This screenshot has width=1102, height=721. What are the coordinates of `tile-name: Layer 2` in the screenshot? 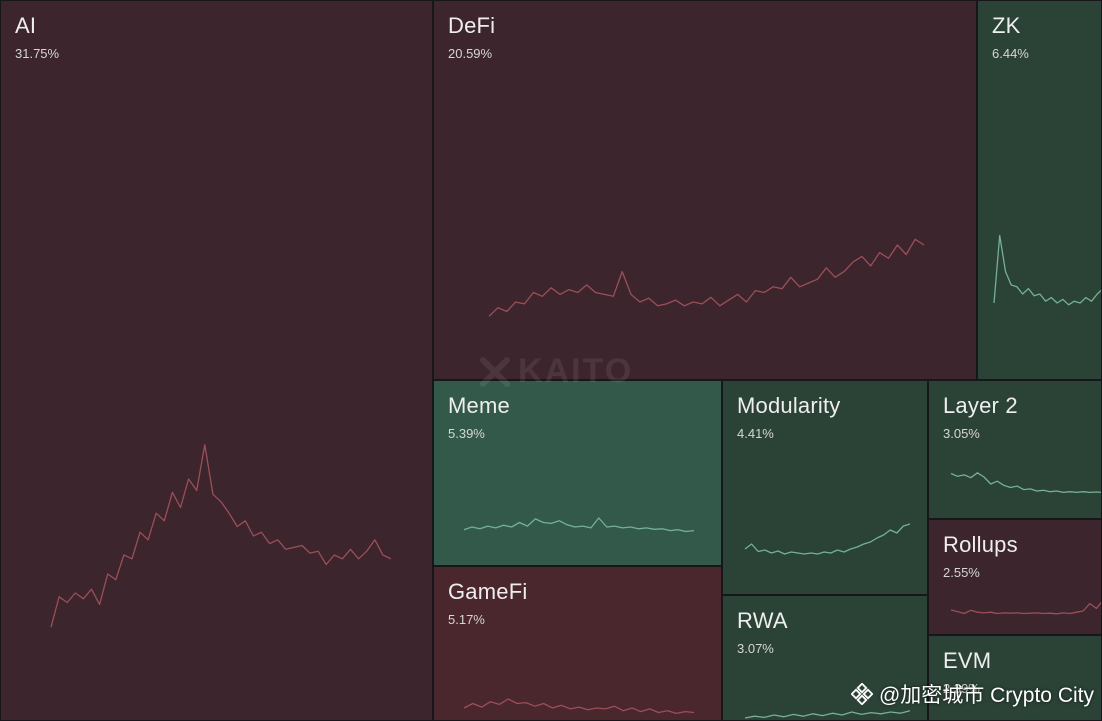 It's located at (980, 405).